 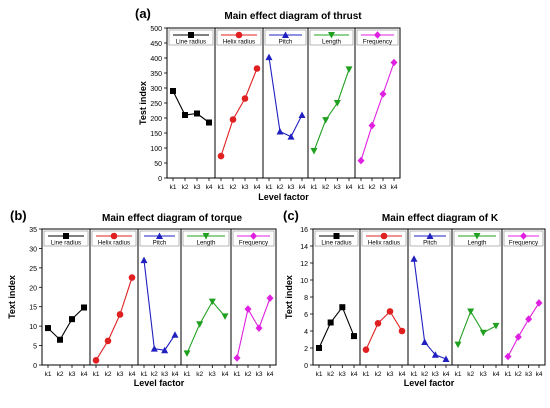 I want to click on y-tick-label: 350, so click(x=156, y=74).